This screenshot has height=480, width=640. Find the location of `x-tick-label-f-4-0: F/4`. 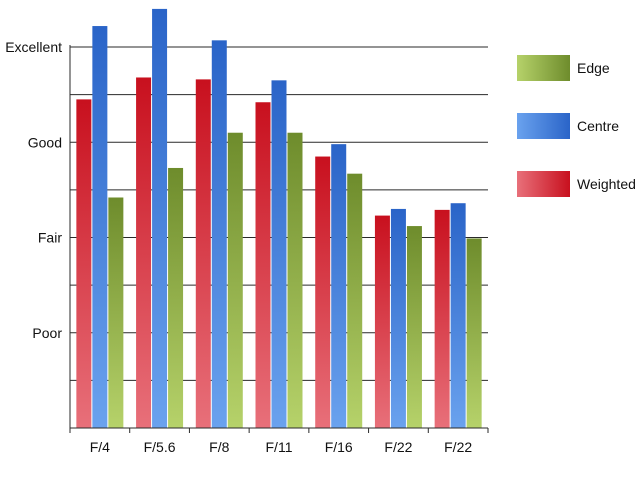

x-tick-label-f-4-0: F/4 is located at coordinates (100, 447).